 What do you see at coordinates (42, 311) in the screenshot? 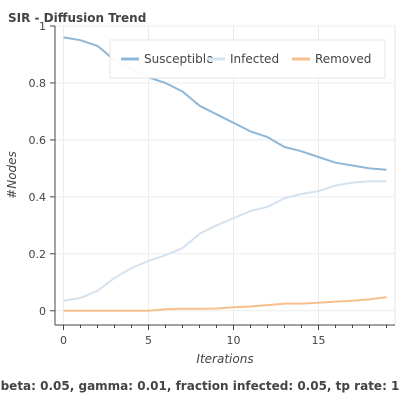
I see `y-tick-label: 0` at bounding box center [42, 311].